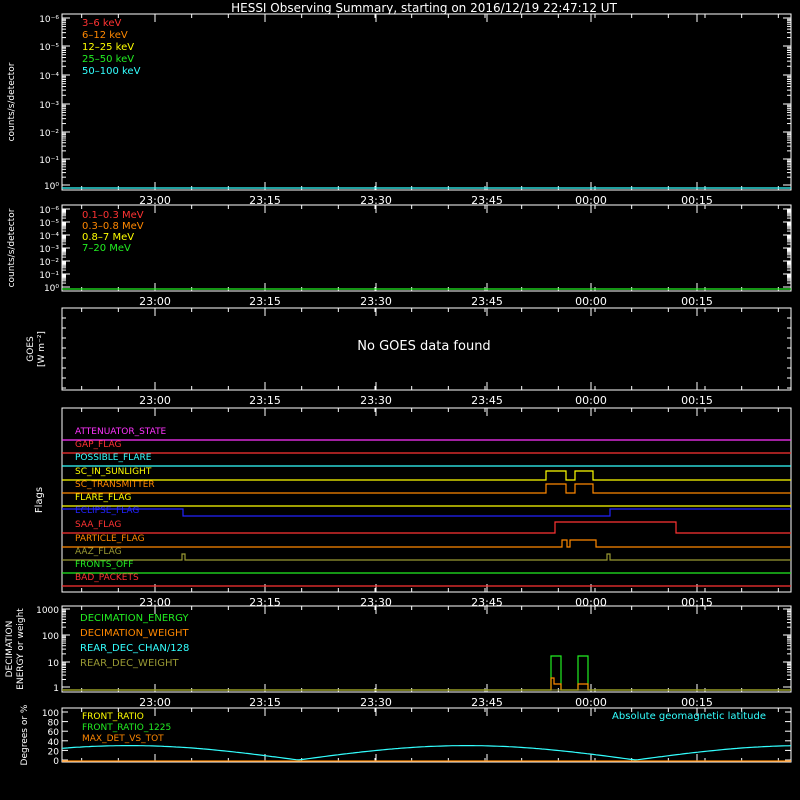  I want to click on y-tick-label: 40, so click(54, 743).